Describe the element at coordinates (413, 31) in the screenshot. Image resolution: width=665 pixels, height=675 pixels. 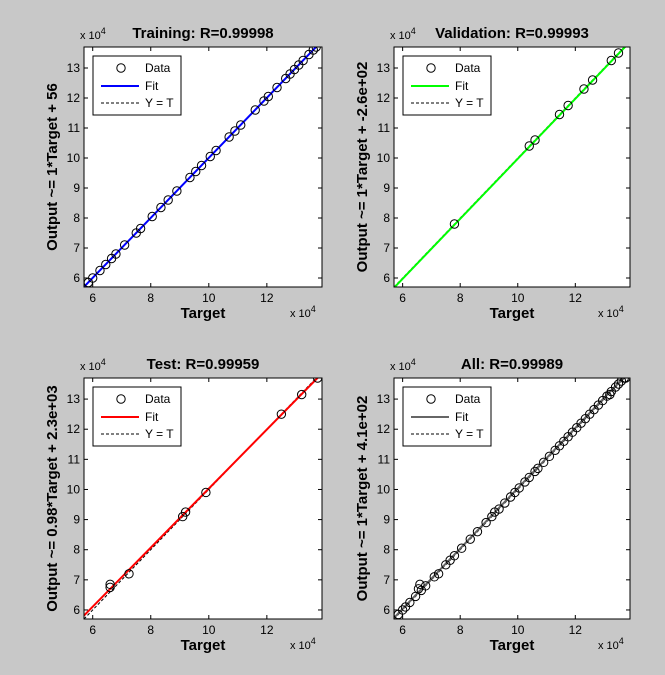
I see `y-axis-exponent: 4` at that location.